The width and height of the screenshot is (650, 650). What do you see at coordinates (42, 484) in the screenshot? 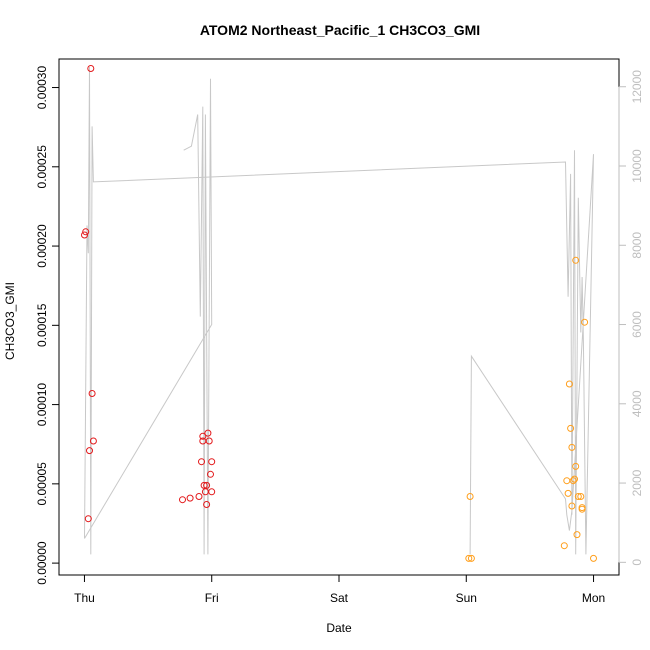
I see `y-tick-label: 0.00005` at bounding box center [42, 484].